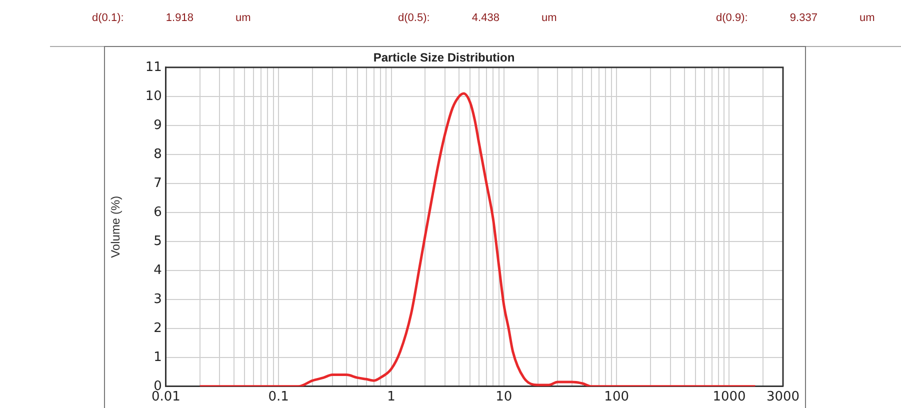 Image resolution: width=901 pixels, height=408 pixels. Describe the element at coordinates (391, 397) in the screenshot. I see `x-tick-label: 1` at that location.